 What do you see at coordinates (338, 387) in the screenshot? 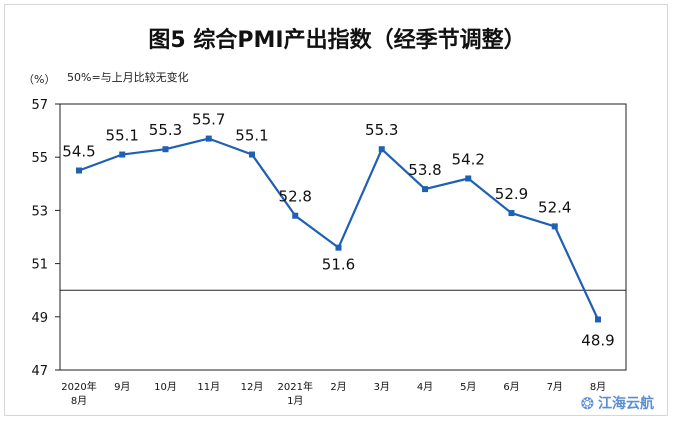
I see `x-tick-label: 2月` at bounding box center [338, 387].